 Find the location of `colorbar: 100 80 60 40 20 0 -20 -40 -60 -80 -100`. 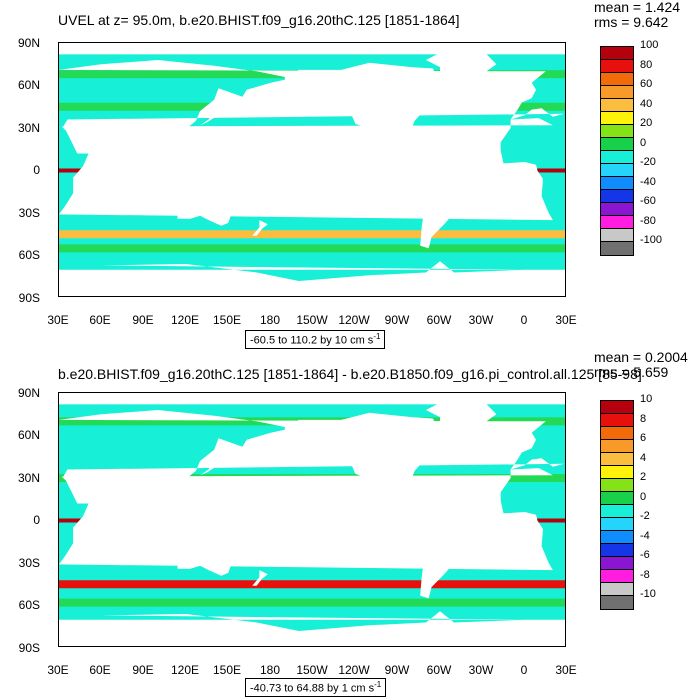

colorbar: 100 80 60 40 20 0 -20 -40 -60 -80 -100 is located at coordinates (631, 147).